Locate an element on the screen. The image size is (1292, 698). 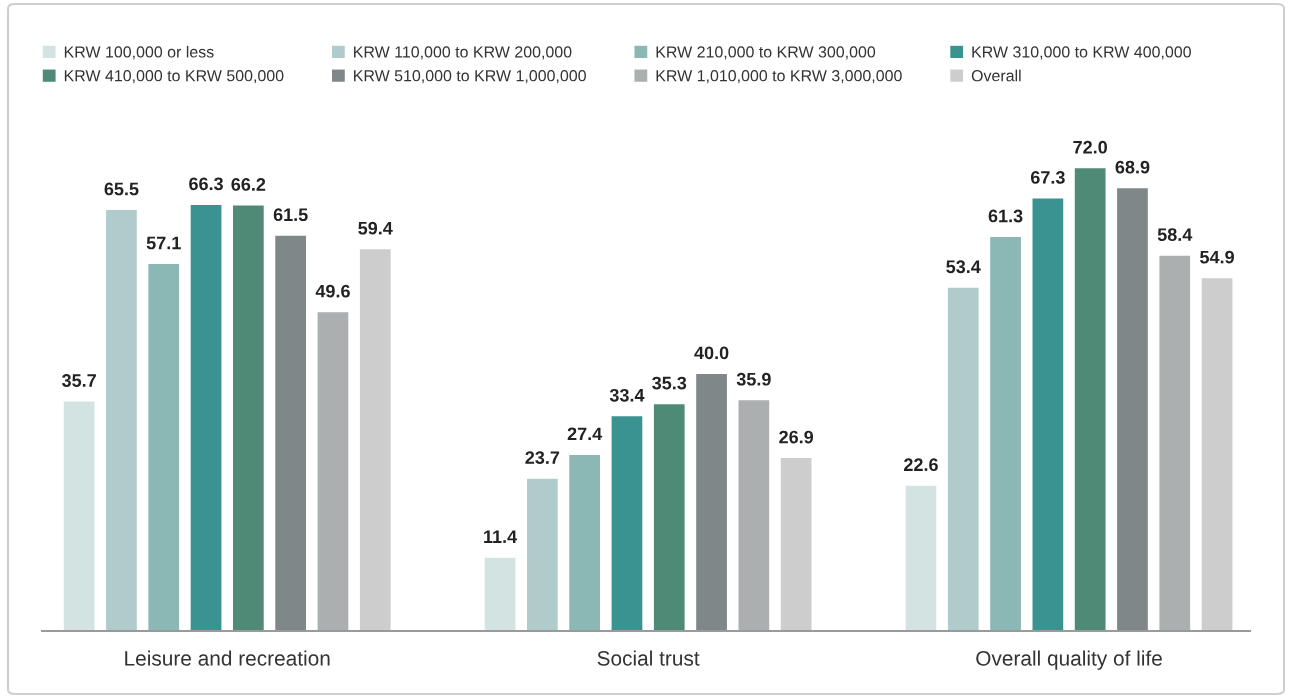
data-label: 57.1 is located at coordinates (163, 243).